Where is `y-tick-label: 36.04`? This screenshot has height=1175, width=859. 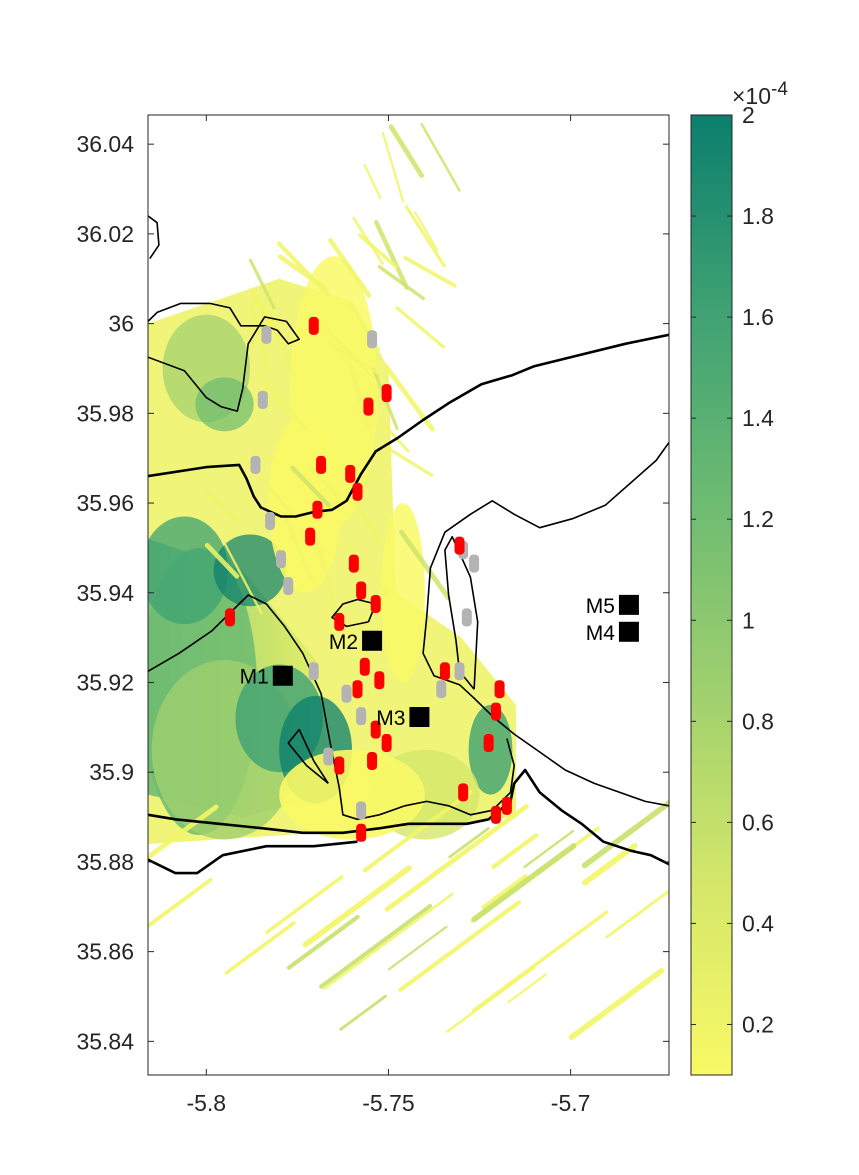 y-tick-label: 36.04 is located at coordinates (105, 144).